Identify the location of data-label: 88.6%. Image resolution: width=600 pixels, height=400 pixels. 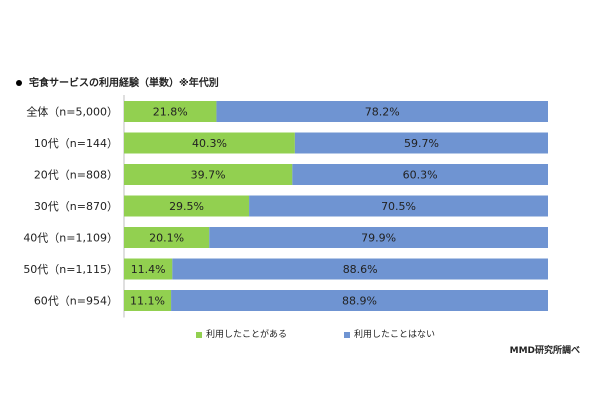
(360, 269).